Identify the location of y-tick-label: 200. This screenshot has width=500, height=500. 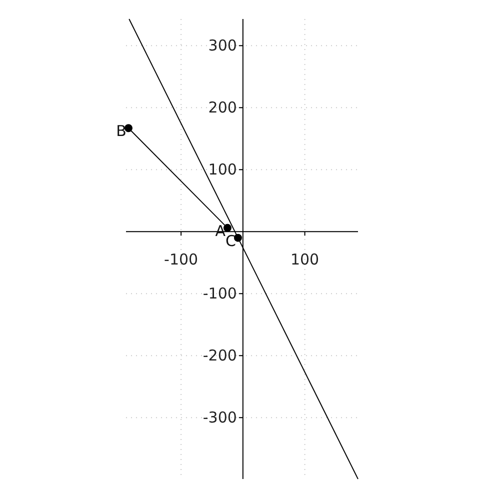
(222, 107).